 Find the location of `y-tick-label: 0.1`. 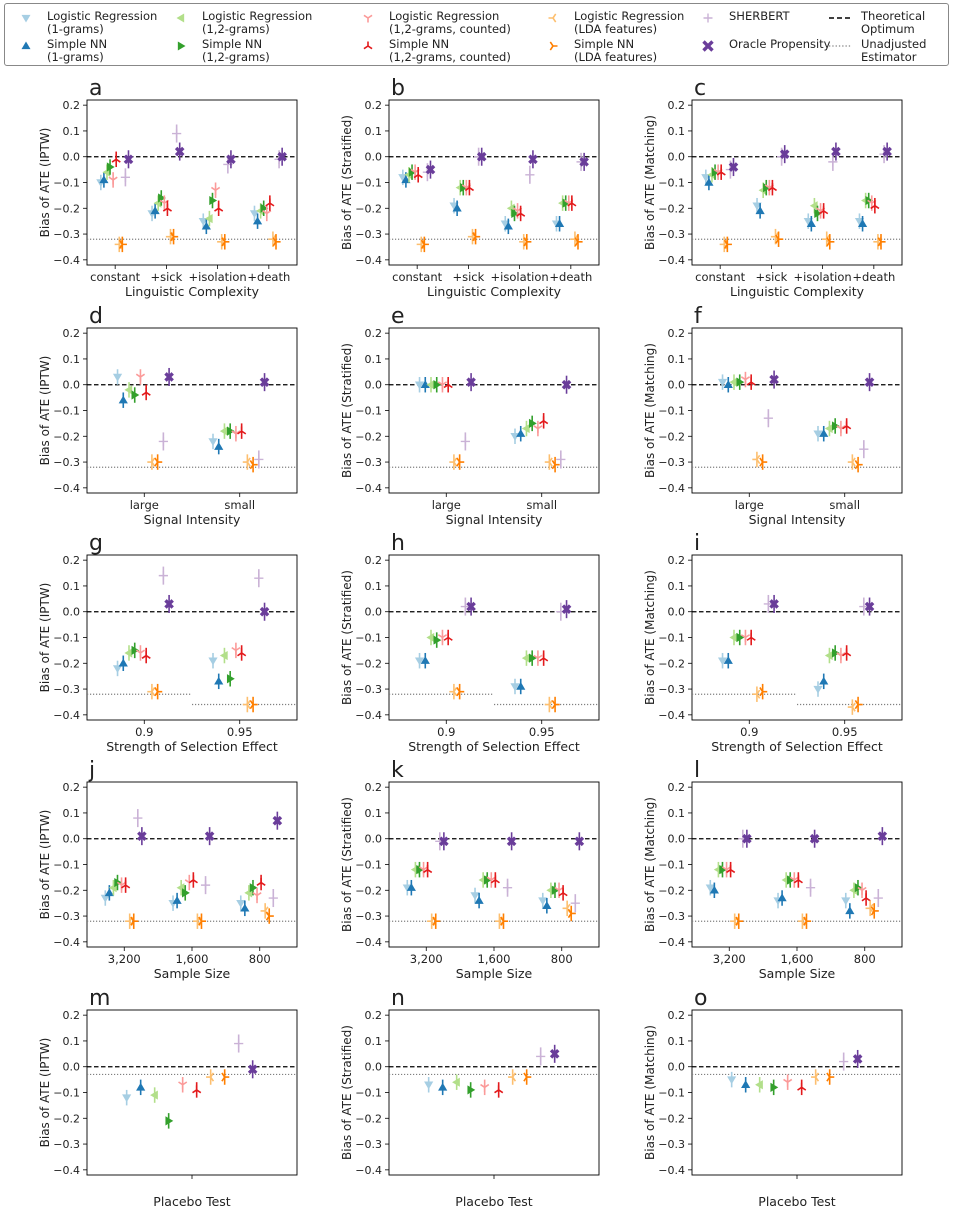

y-tick-label: 0.1 is located at coordinates (72, 131).